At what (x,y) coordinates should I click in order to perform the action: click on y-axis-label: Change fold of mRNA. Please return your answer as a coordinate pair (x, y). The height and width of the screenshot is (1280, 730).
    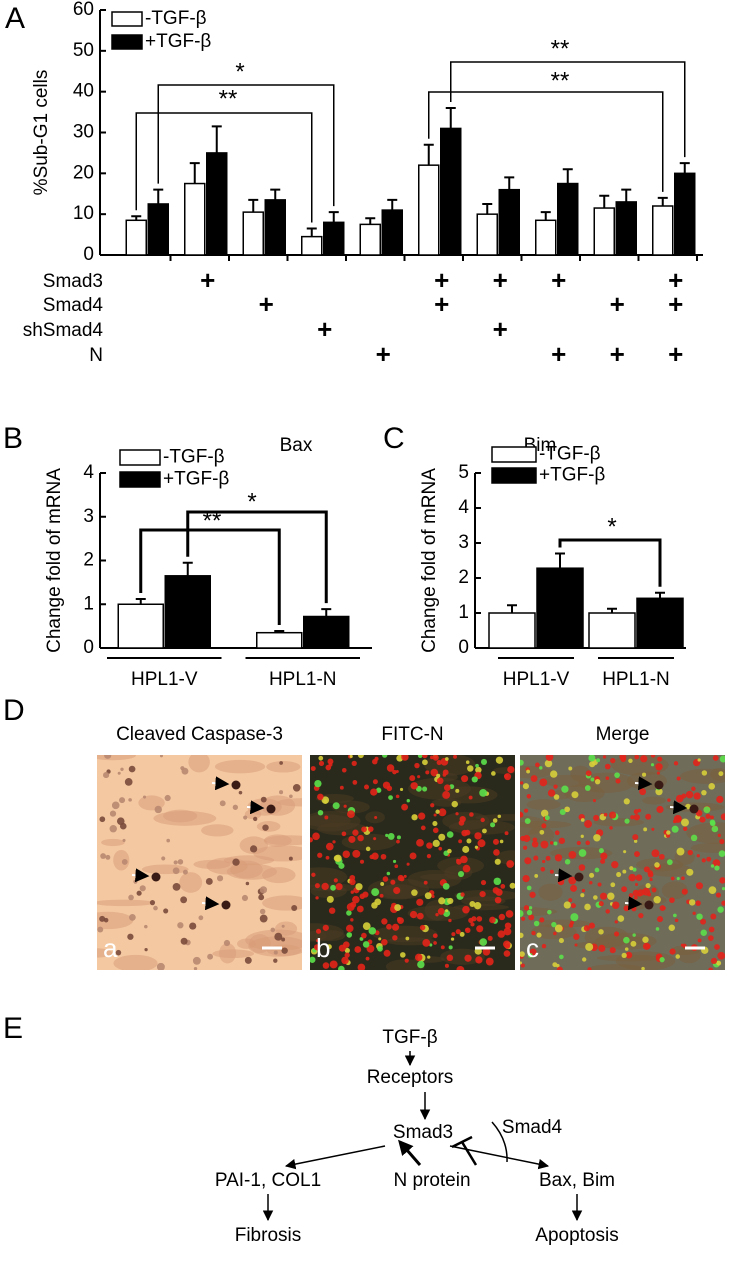
    Looking at the image, I should click on (429, 560).